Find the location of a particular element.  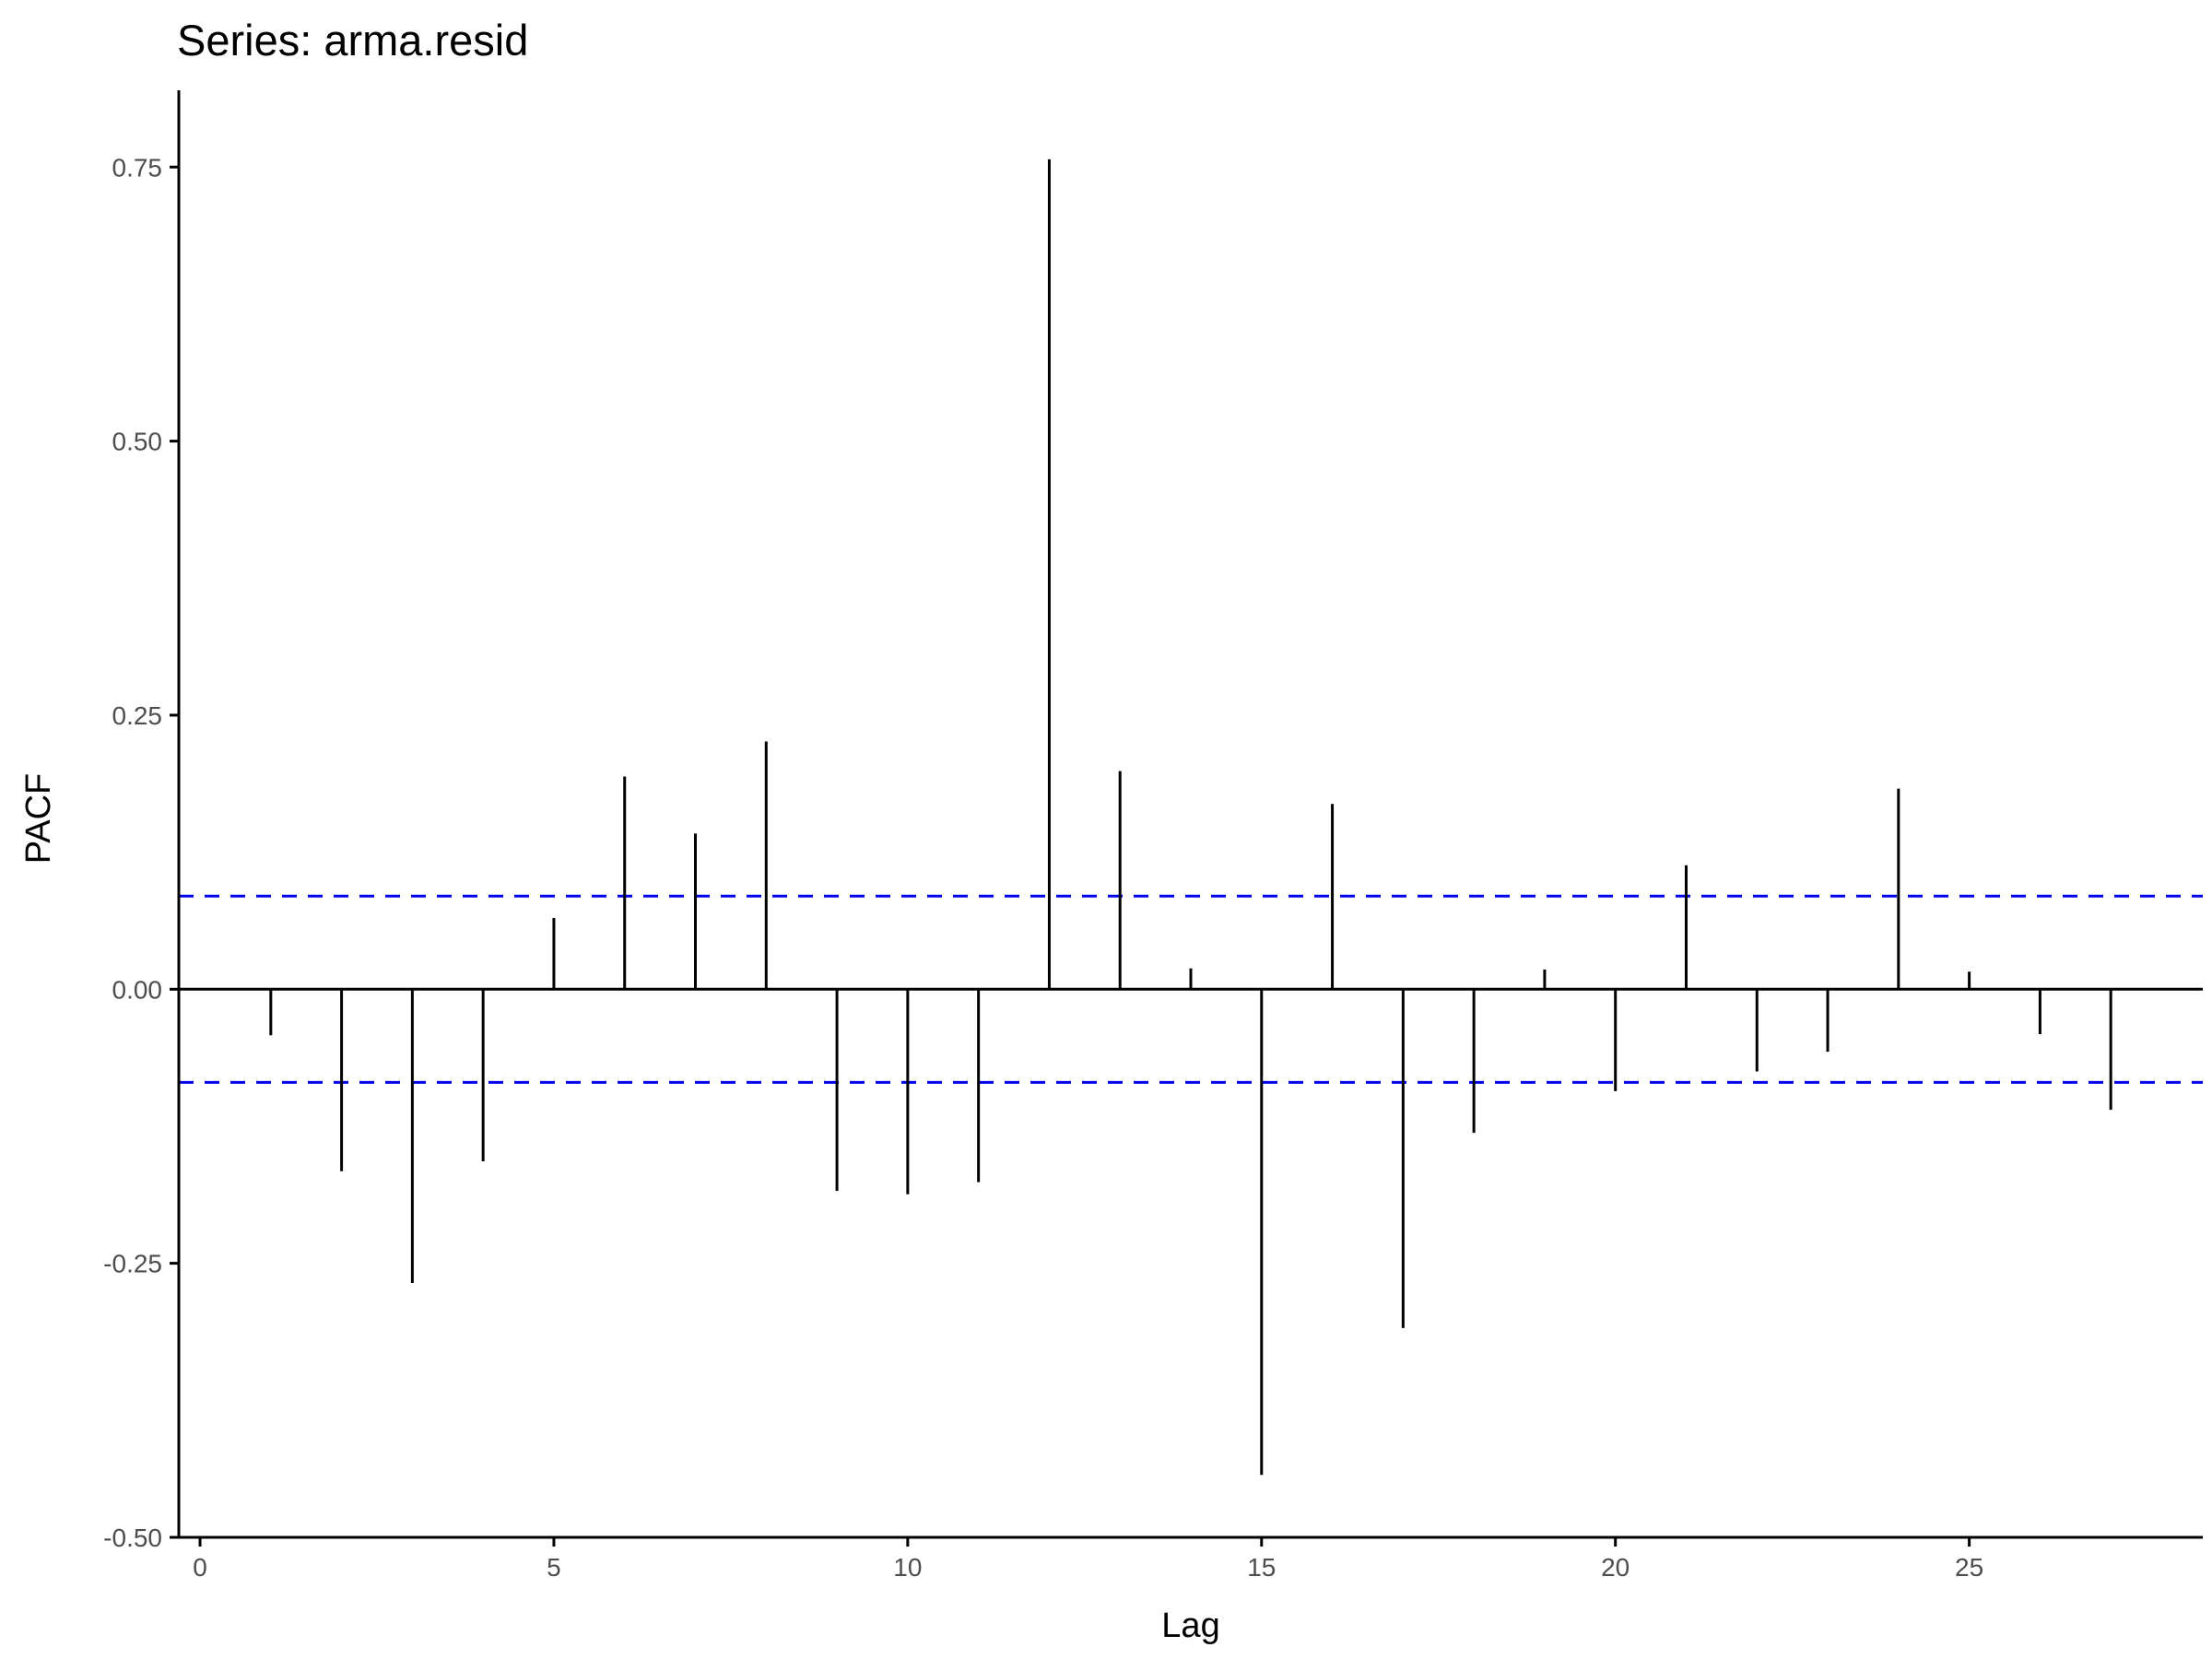

x-axis-ticks: 0 5 10 15 20 25 is located at coordinates (1088, 1559).